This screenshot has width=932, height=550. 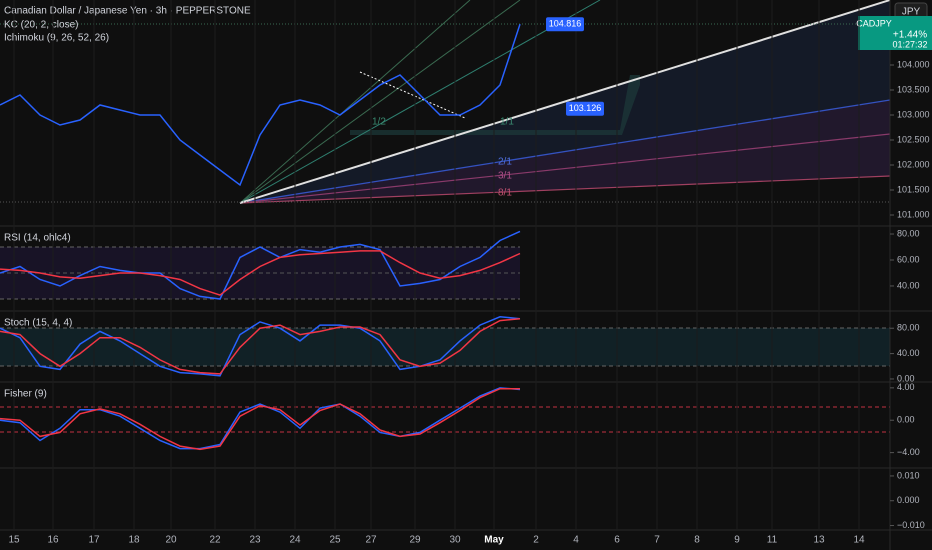 What do you see at coordinates (908, 500) in the screenshot?
I see `y-tick-label: 0.000` at bounding box center [908, 500].